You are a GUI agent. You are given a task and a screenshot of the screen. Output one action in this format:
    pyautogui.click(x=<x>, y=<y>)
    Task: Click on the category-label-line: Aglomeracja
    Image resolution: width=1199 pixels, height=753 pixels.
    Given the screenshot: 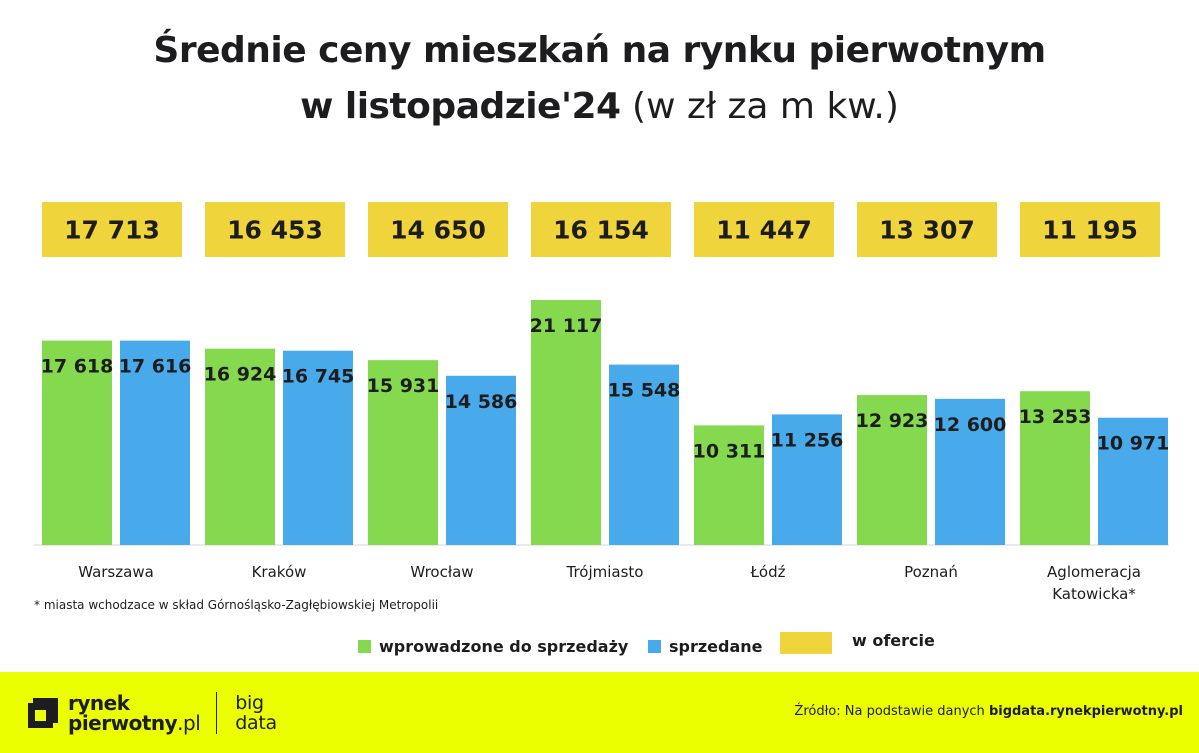 What is the action you would take?
    pyautogui.click(x=1094, y=572)
    